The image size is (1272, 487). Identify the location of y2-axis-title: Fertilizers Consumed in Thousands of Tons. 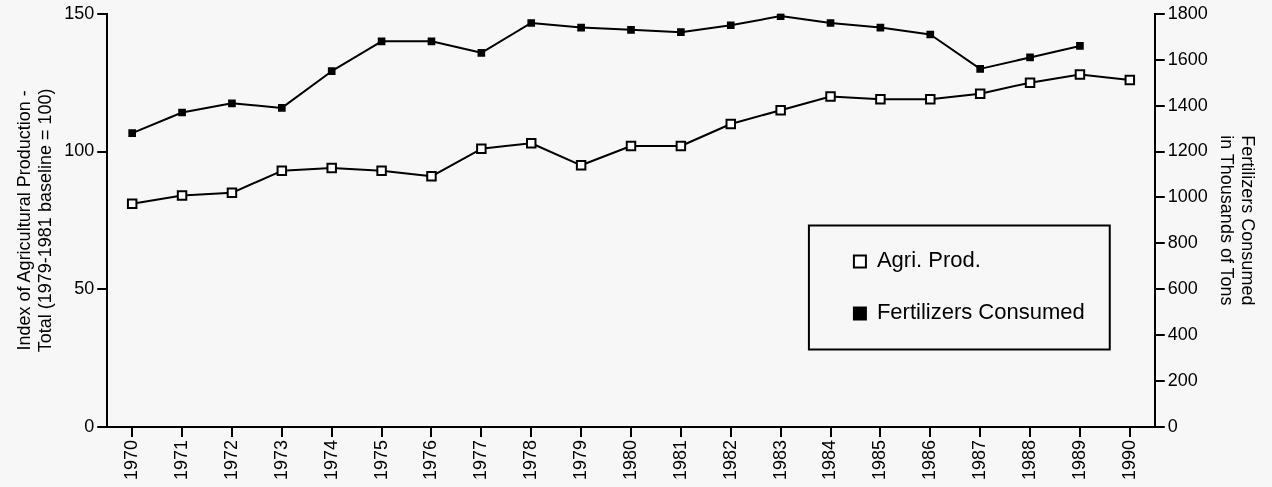
(1237, 220).